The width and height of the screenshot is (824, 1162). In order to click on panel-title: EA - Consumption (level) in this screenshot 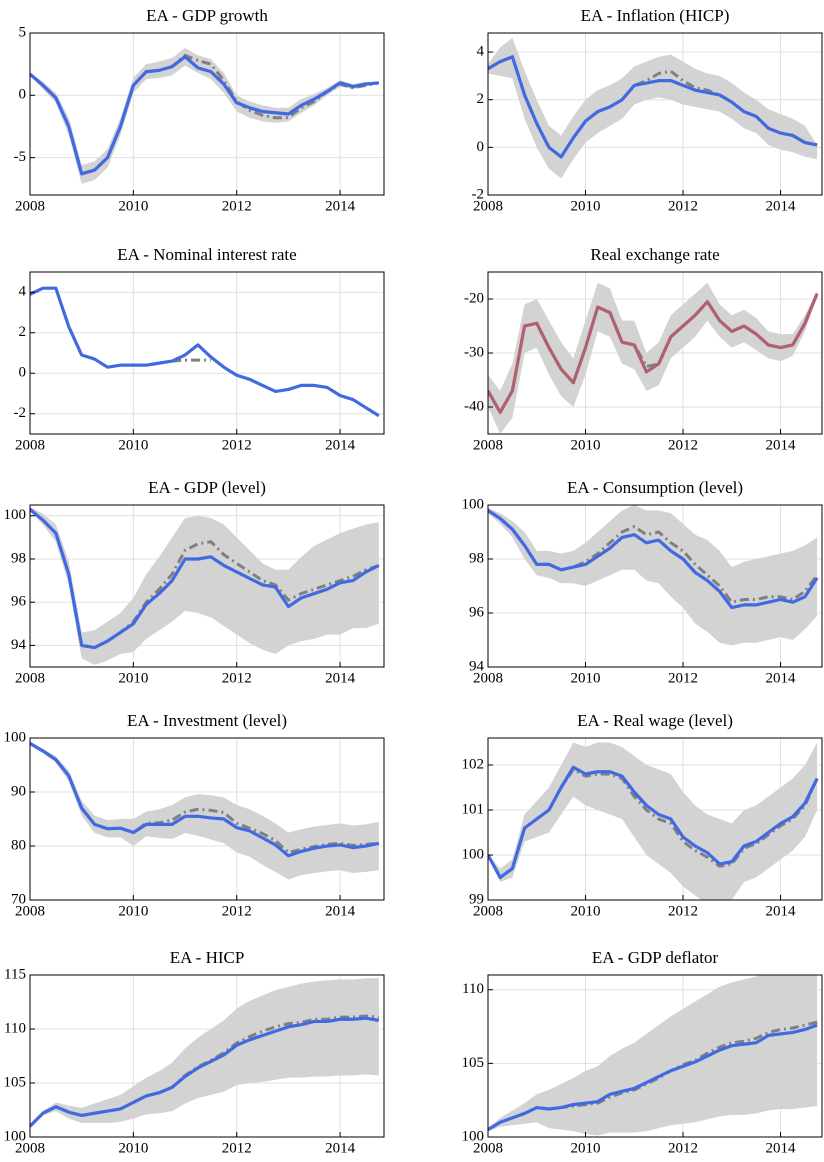, I will do `click(655, 487)`.